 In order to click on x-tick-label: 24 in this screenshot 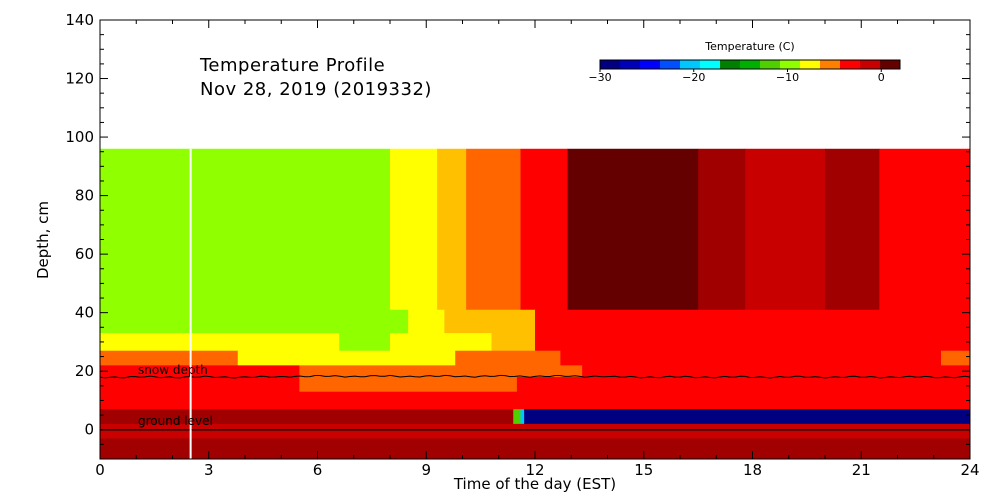, I will do `click(969, 470)`.